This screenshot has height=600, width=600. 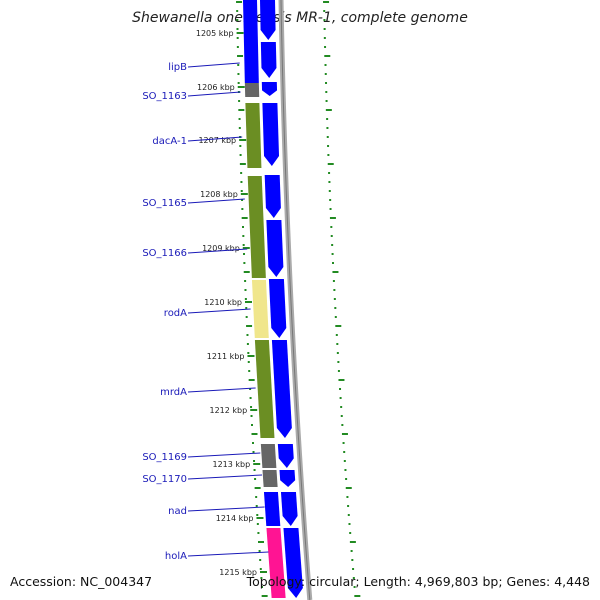 I want to click on kbp-tick-label: 1213 kbp, so click(x=232, y=464).